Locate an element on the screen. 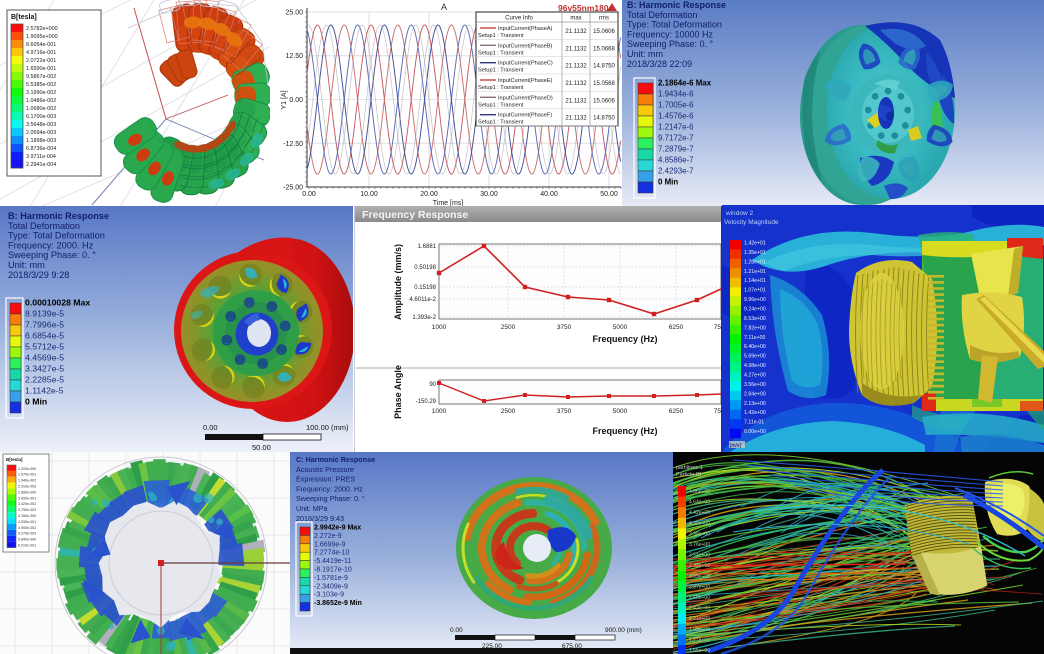 The image size is (1044, 654). svg-text: 5.69e+00 is located at coordinates (755, 357).